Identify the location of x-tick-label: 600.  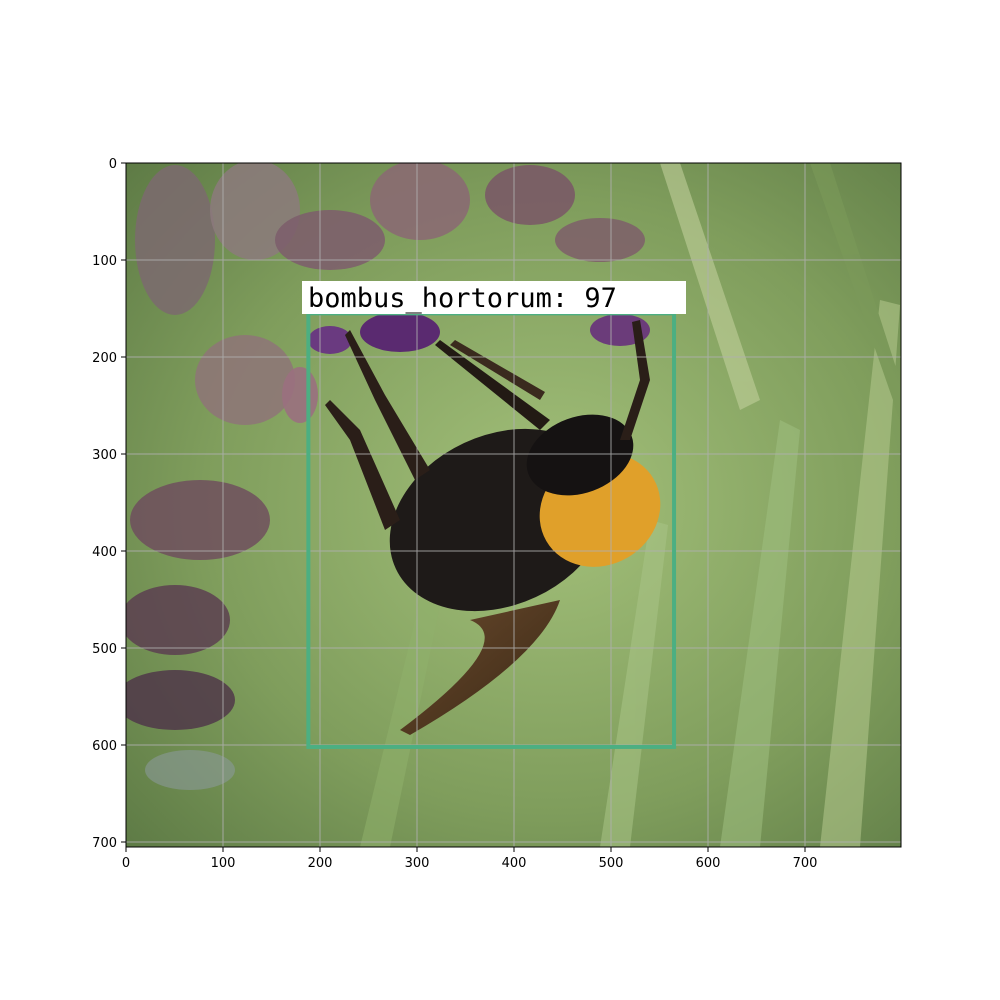
(708, 863).